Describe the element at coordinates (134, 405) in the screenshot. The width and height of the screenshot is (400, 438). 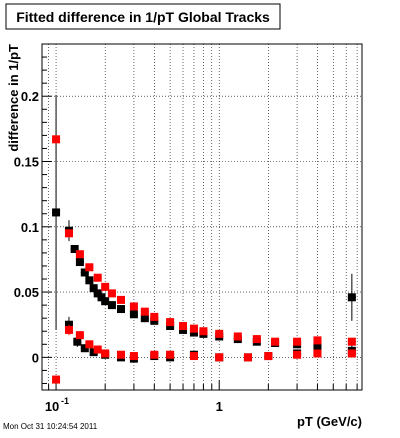
I see `x-tick-labels: 10 -1 1` at that location.